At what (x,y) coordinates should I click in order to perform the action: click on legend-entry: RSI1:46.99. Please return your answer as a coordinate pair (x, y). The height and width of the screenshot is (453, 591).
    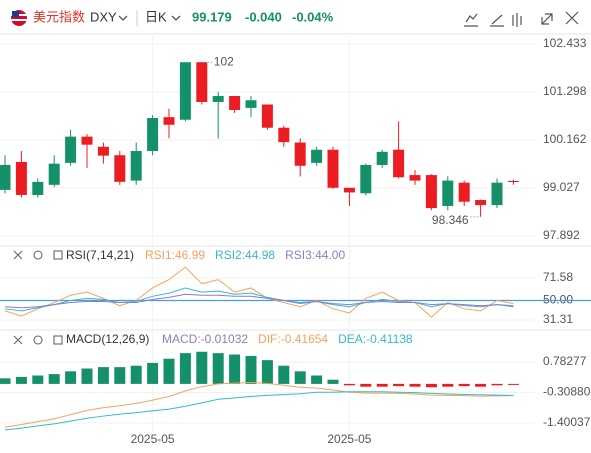
    Looking at the image, I should click on (175, 255).